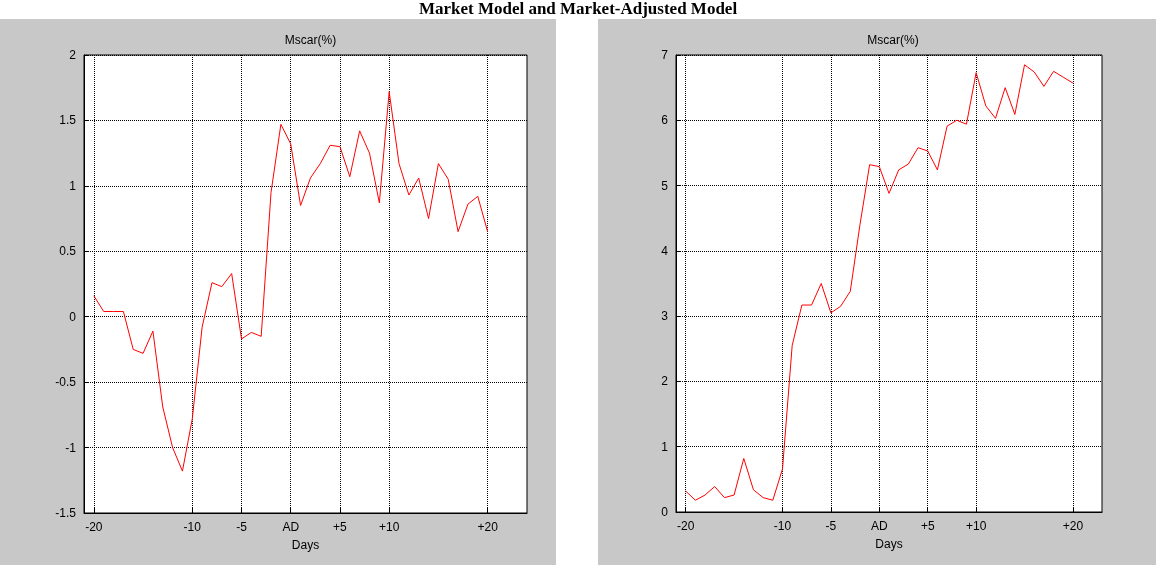 The image size is (1156, 565). What do you see at coordinates (68, 120) in the screenshot?
I see `y-tick-label: 1.5` at bounding box center [68, 120].